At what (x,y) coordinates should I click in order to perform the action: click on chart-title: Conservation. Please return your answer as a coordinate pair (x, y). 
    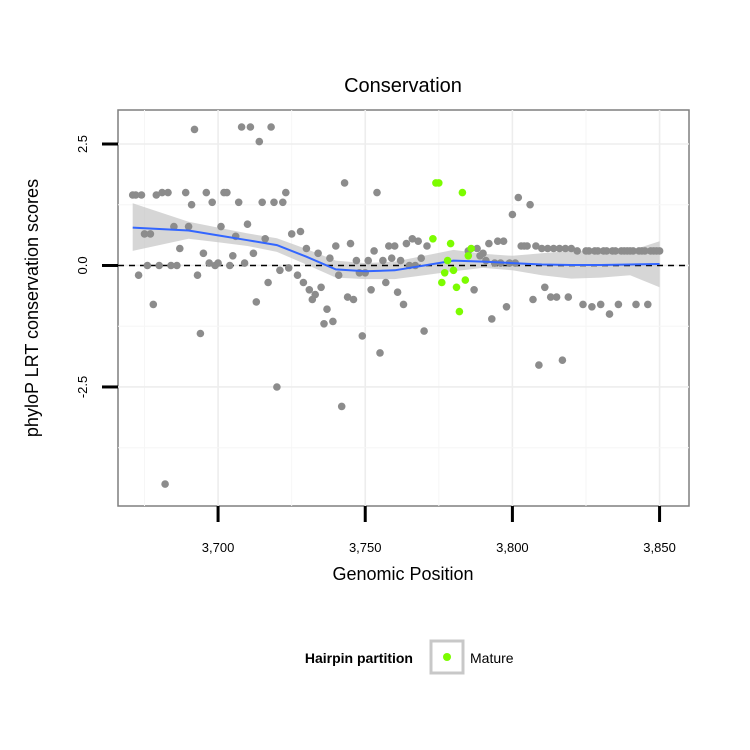
    Looking at the image, I should click on (403, 86).